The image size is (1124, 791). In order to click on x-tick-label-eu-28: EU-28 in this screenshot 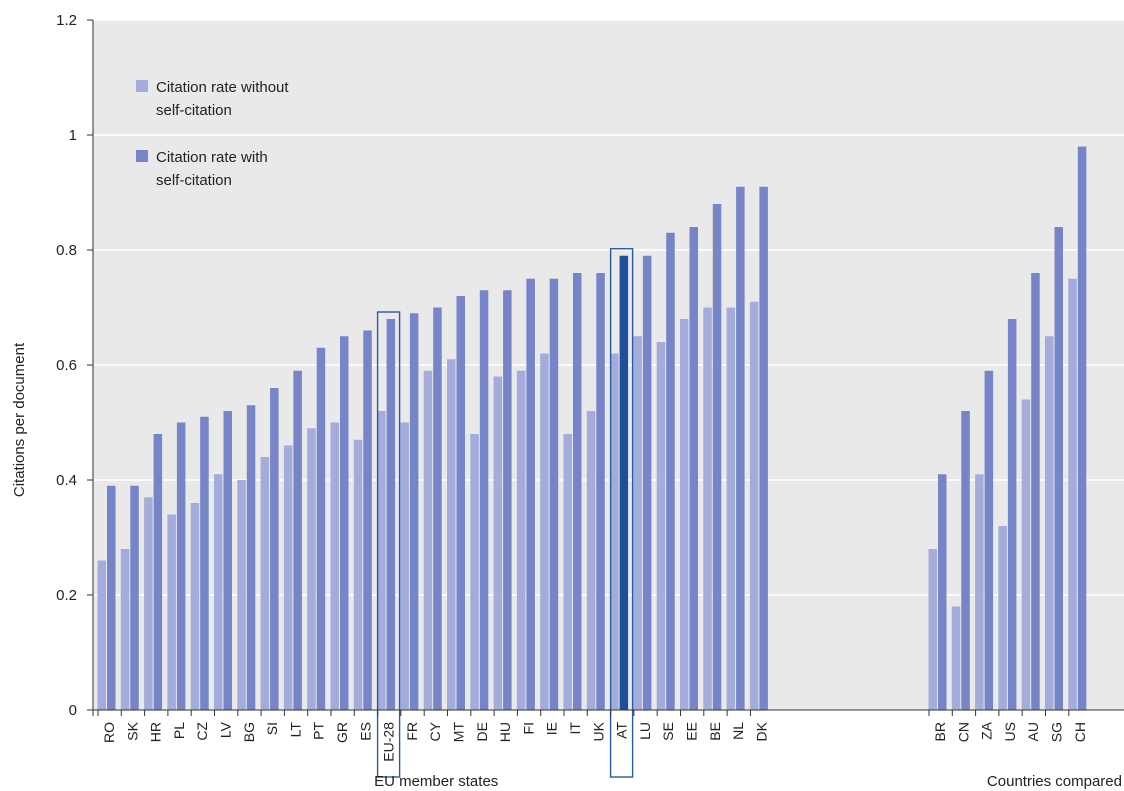, I will do `click(389, 742)`.